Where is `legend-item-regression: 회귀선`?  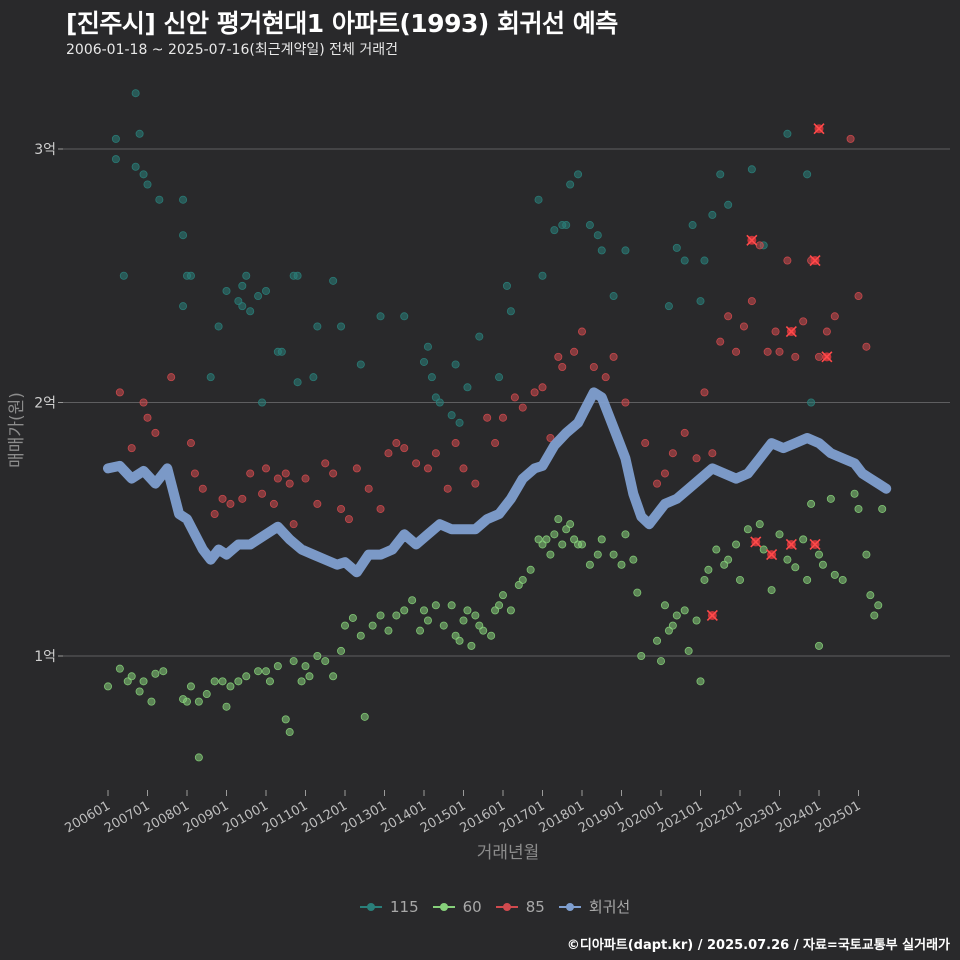 legend-item-regression: 회귀선 is located at coordinates (594, 906).